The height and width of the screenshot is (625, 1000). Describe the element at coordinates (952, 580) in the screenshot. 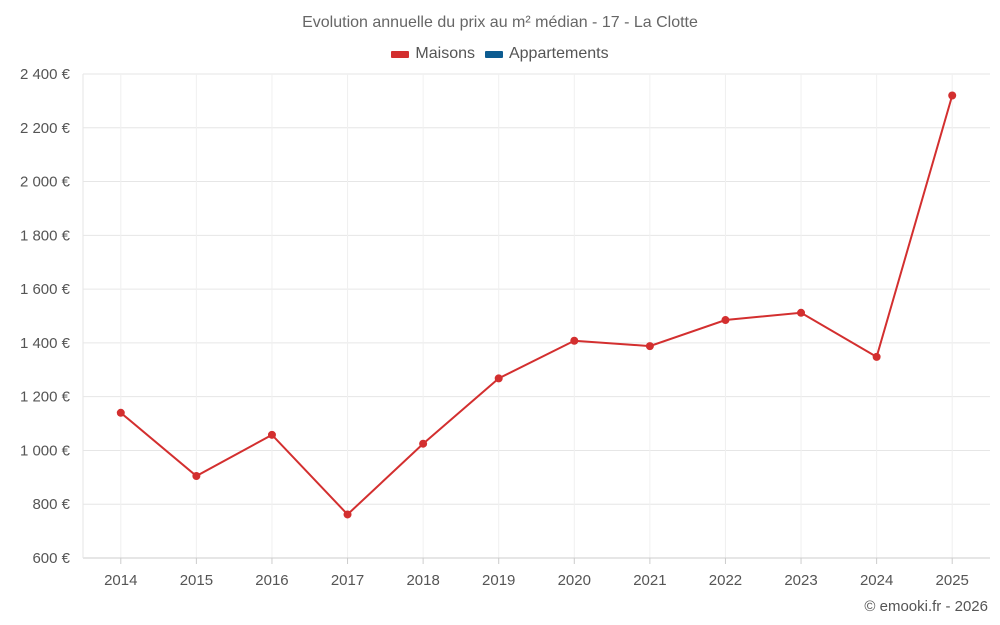

I see `x-tick-label: 2025` at that location.